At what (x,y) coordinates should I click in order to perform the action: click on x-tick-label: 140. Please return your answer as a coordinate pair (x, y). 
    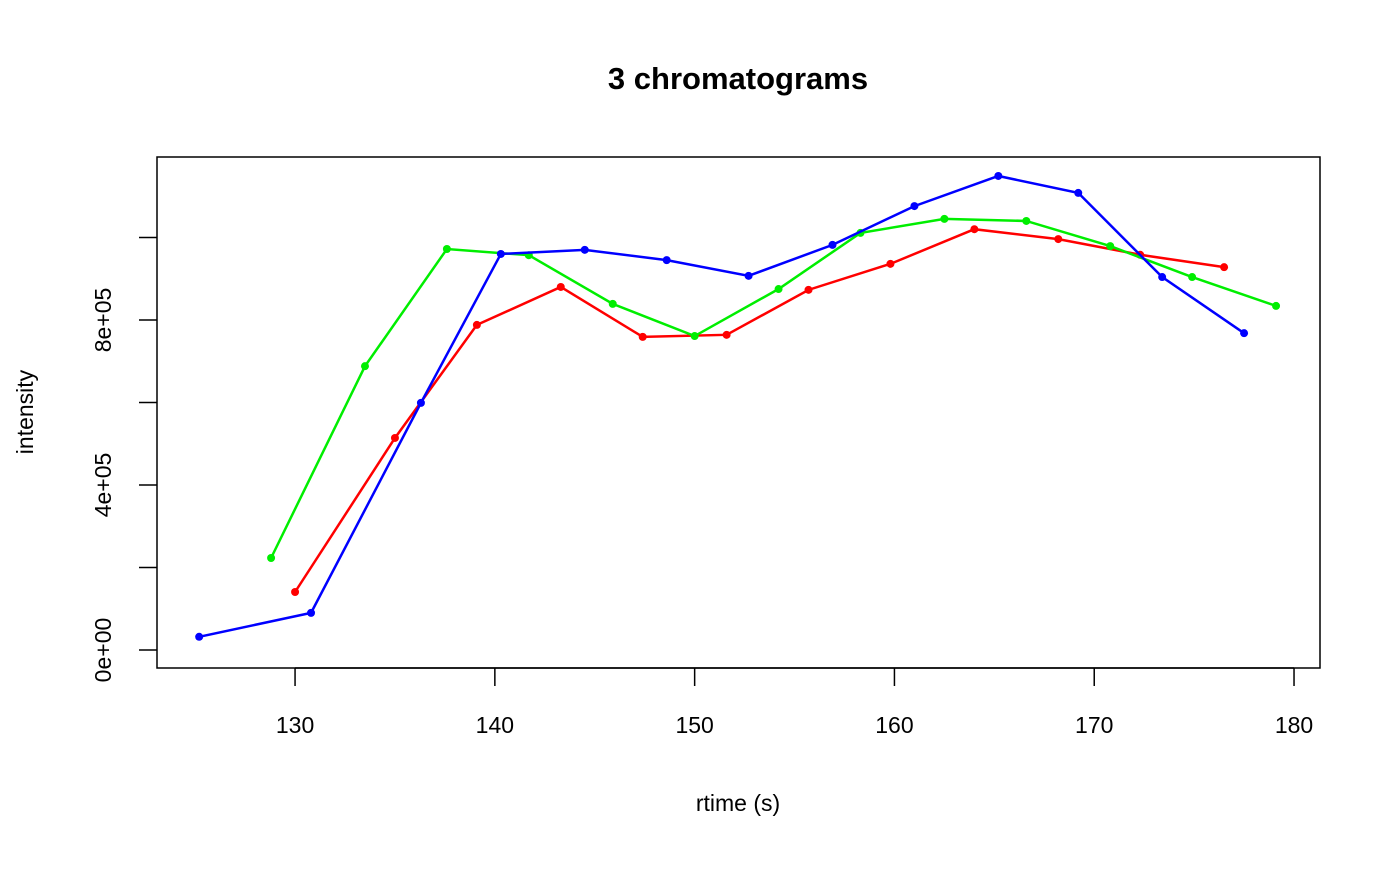
    Looking at the image, I should click on (495, 725).